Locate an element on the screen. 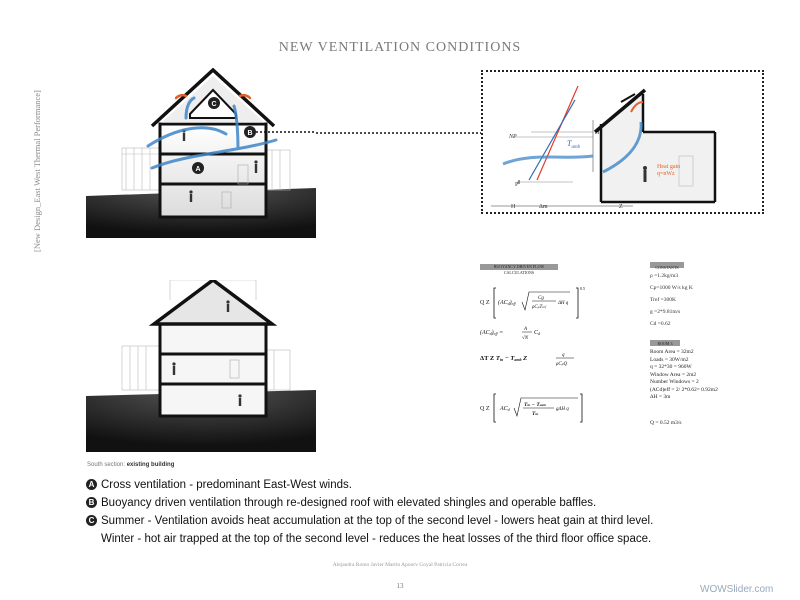 This screenshot has height=600, width=800. heat-gain-label: Heat gain is located at coordinates (668, 167).